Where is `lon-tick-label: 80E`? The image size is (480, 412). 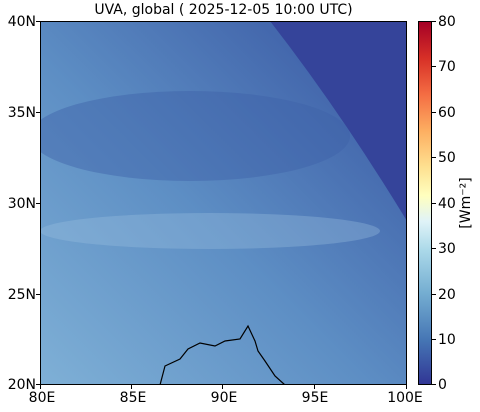 lon-tick-label: 80E is located at coordinates (42, 398).